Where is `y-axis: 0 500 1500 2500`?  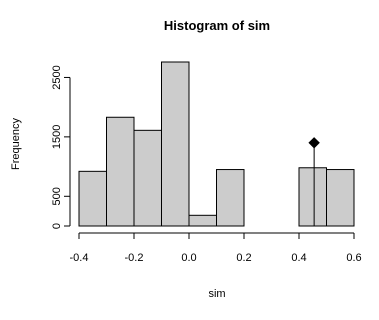 y-axis: 0 500 1500 2500 is located at coordinates (61, 147).